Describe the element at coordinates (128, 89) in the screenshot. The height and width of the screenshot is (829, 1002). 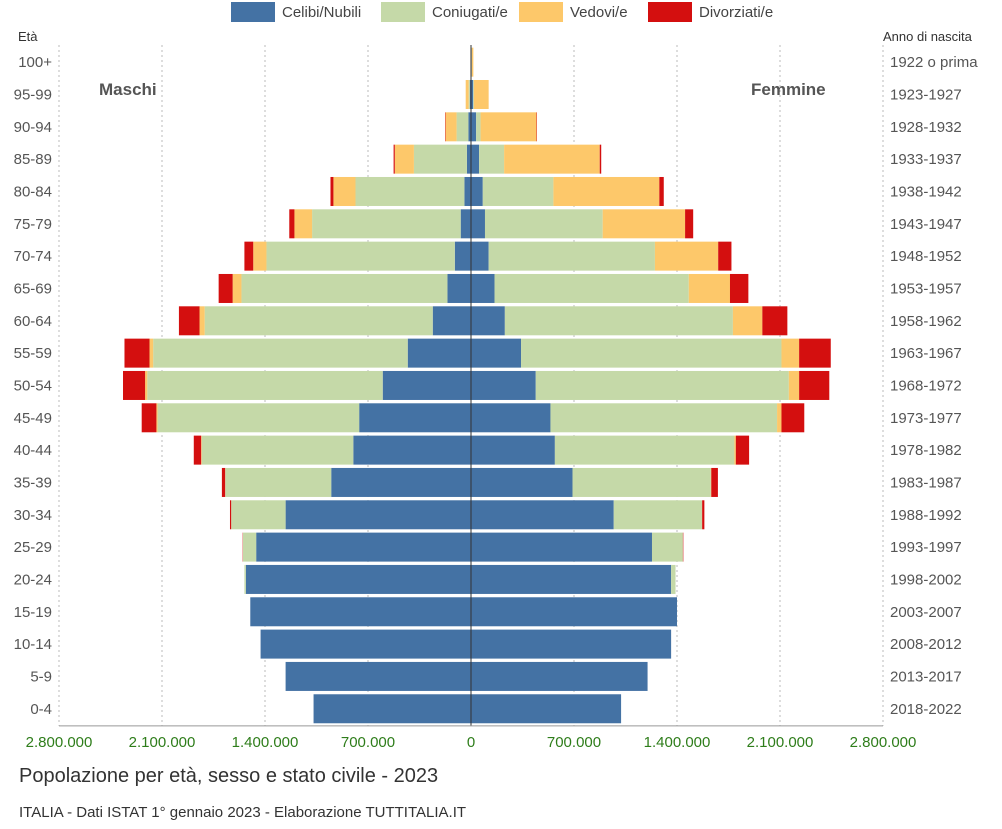
I see `males-side-label: Maschi` at that location.